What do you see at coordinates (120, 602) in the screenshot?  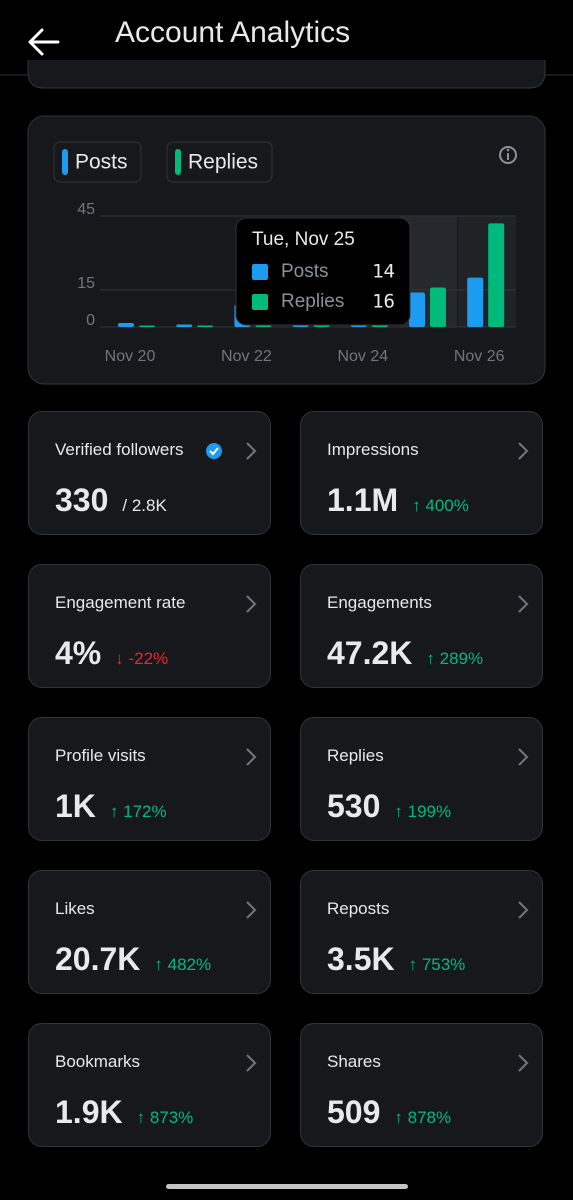 I see `metric-title: Engagement rate` at bounding box center [120, 602].